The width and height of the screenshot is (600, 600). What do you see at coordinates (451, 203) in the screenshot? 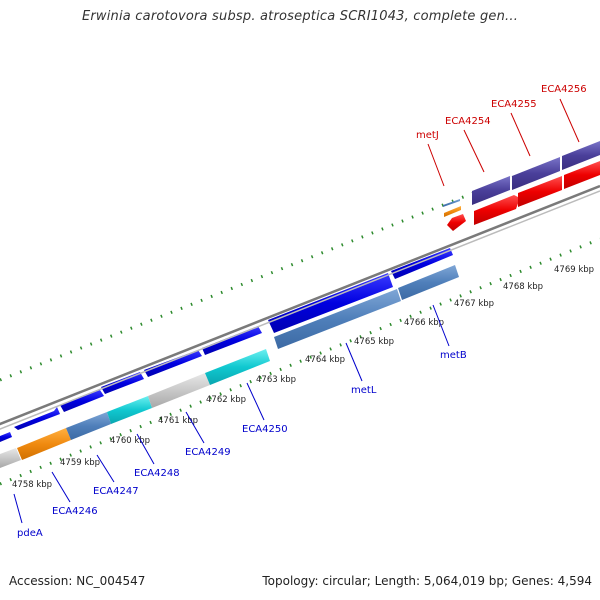
I see `gene-metJ` at bounding box center [451, 203].